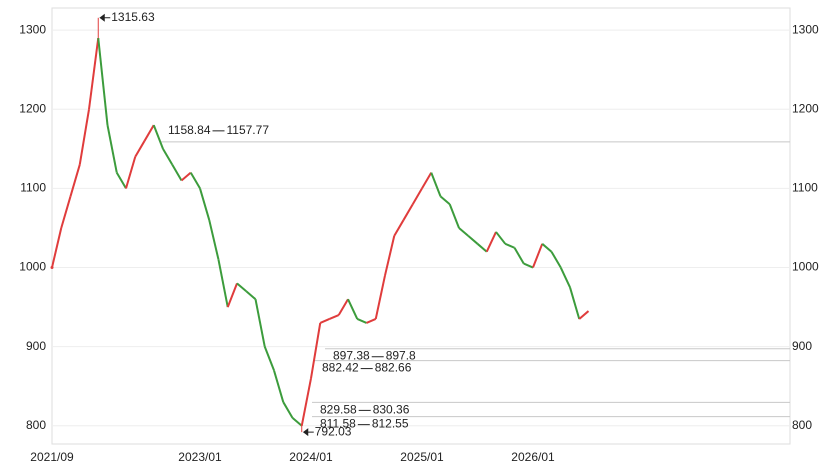 This screenshot has width=828, height=469. What do you see at coordinates (311, 457) in the screenshot?
I see `x-tick-label: 2024/01` at bounding box center [311, 457].